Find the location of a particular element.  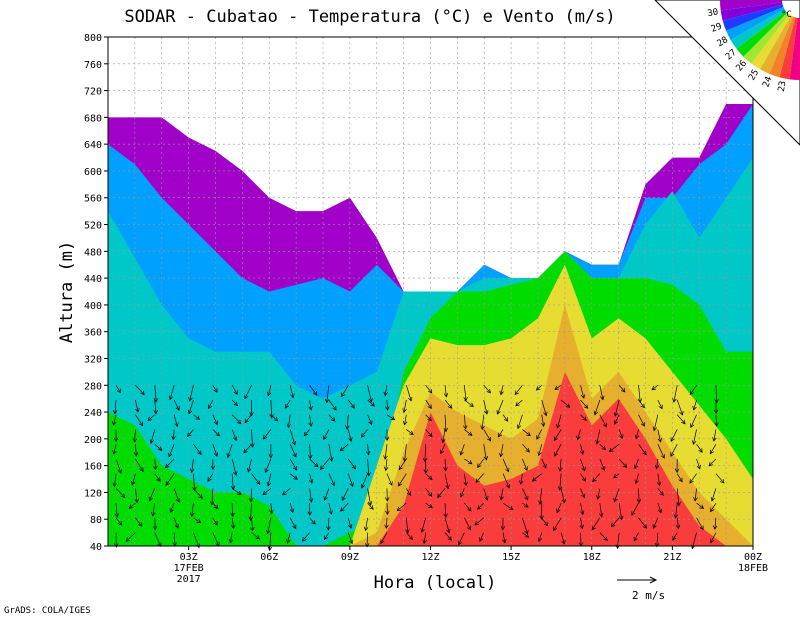

y-tick-label: 400 is located at coordinates (93, 306).